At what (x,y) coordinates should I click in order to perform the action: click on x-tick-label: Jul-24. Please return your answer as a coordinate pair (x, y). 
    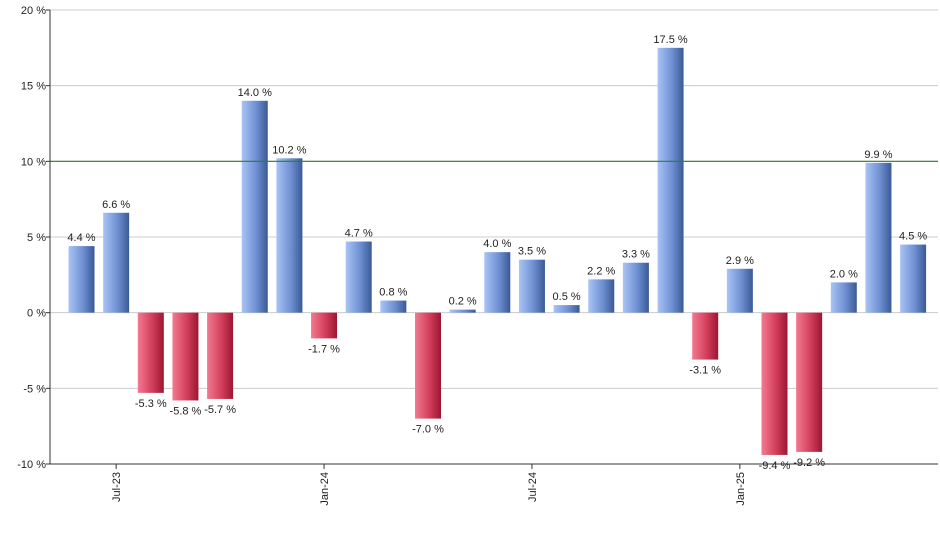
    Looking at the image, I should click on (533, 487).